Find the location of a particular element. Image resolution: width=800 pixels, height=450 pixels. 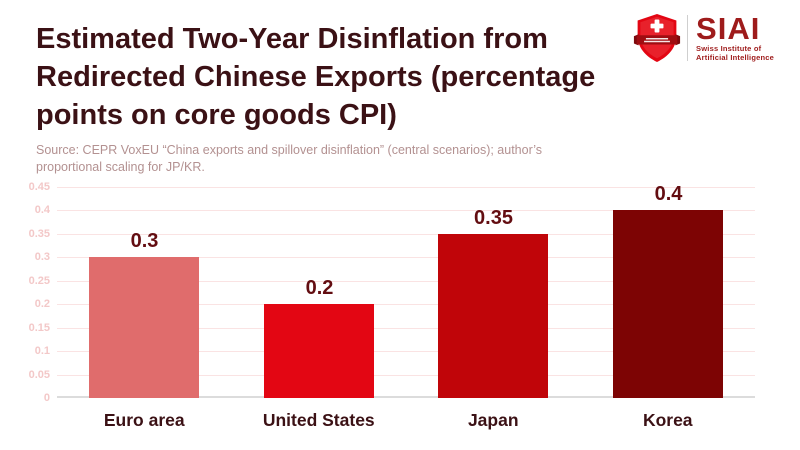

bar-euro-area is located at coordinates (144, 327).